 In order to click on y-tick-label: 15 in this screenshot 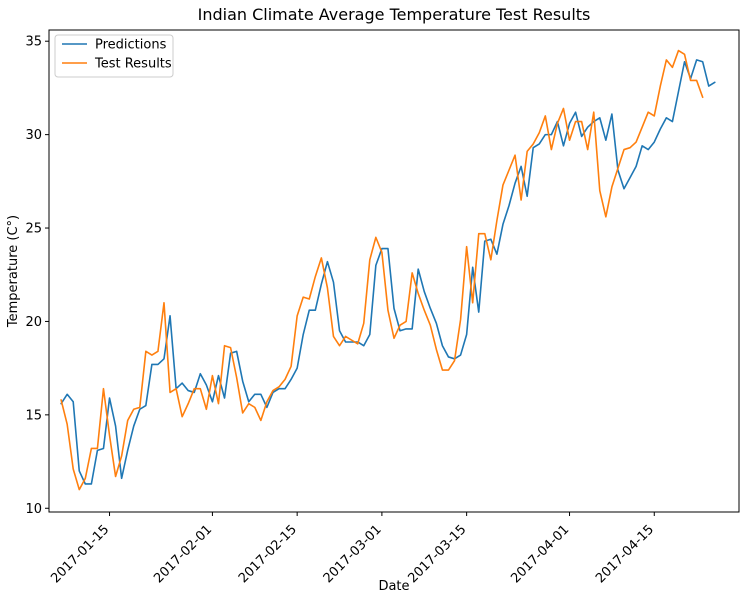, I will do `click(33, 415)`.